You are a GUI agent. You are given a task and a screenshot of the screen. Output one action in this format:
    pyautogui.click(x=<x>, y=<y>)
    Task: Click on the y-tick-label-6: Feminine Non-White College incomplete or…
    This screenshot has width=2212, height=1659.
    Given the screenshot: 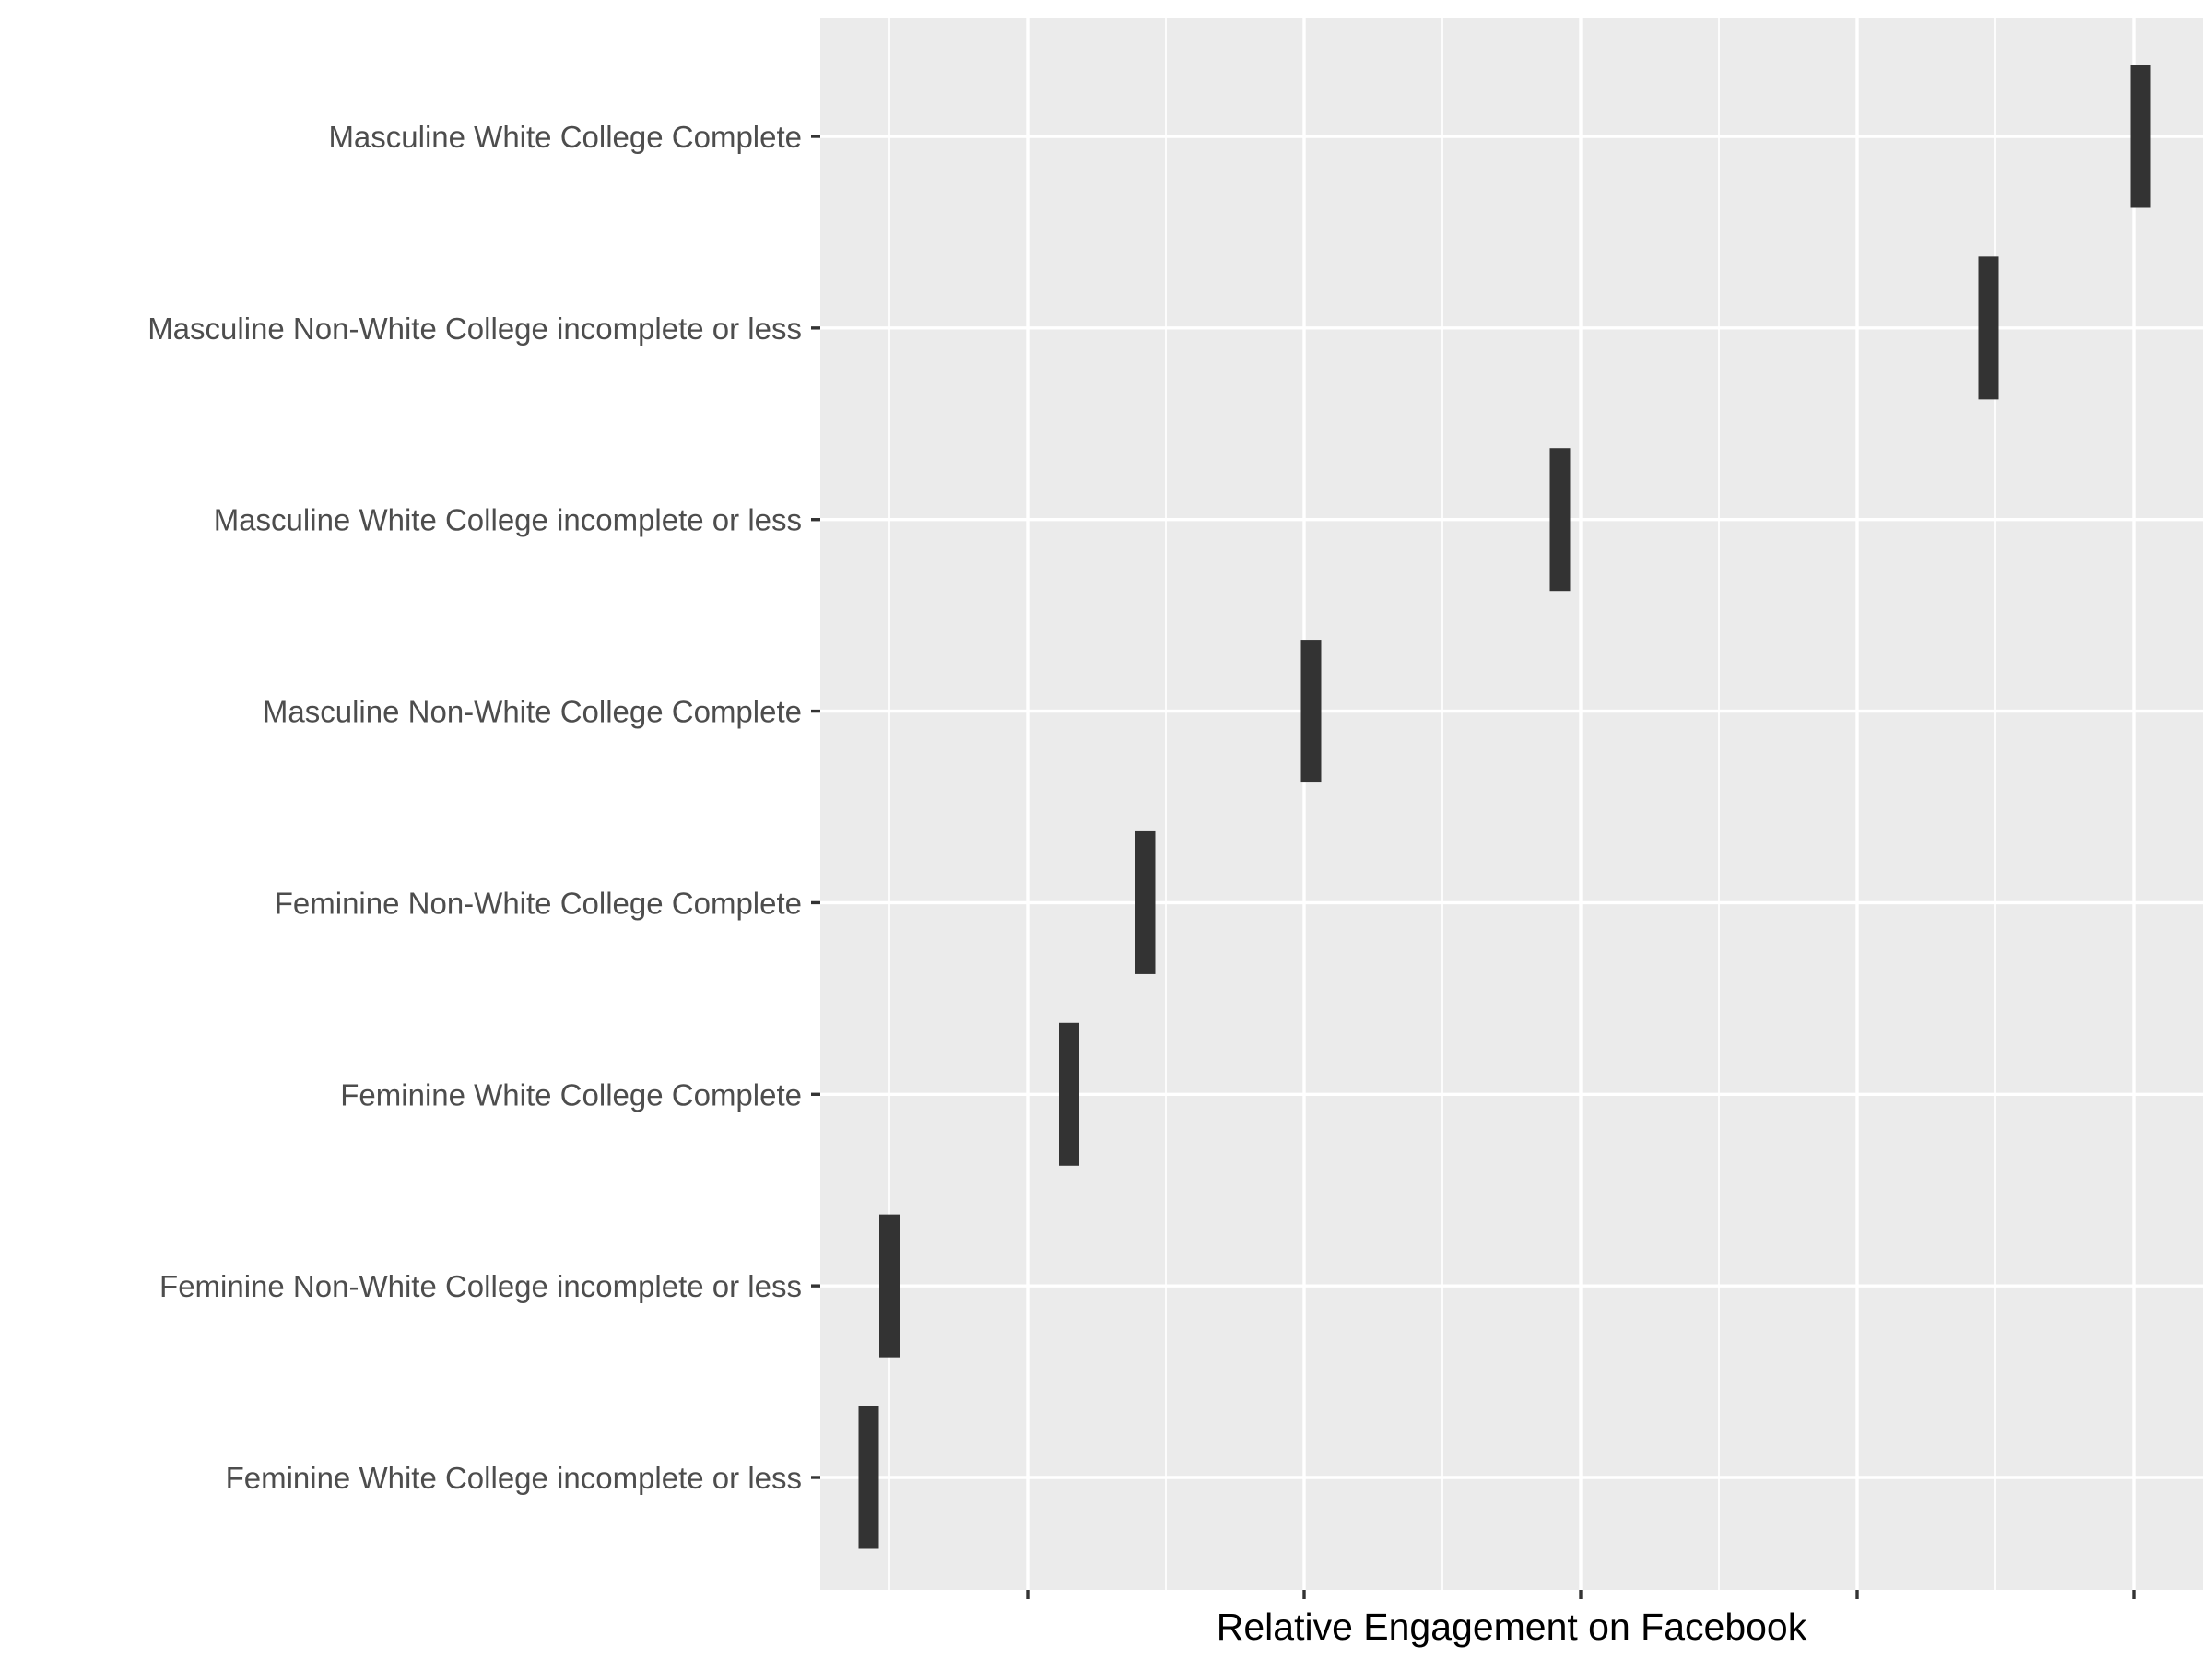 What is the action you would take?
    pyautogui.click(x=480, y=1286)
    